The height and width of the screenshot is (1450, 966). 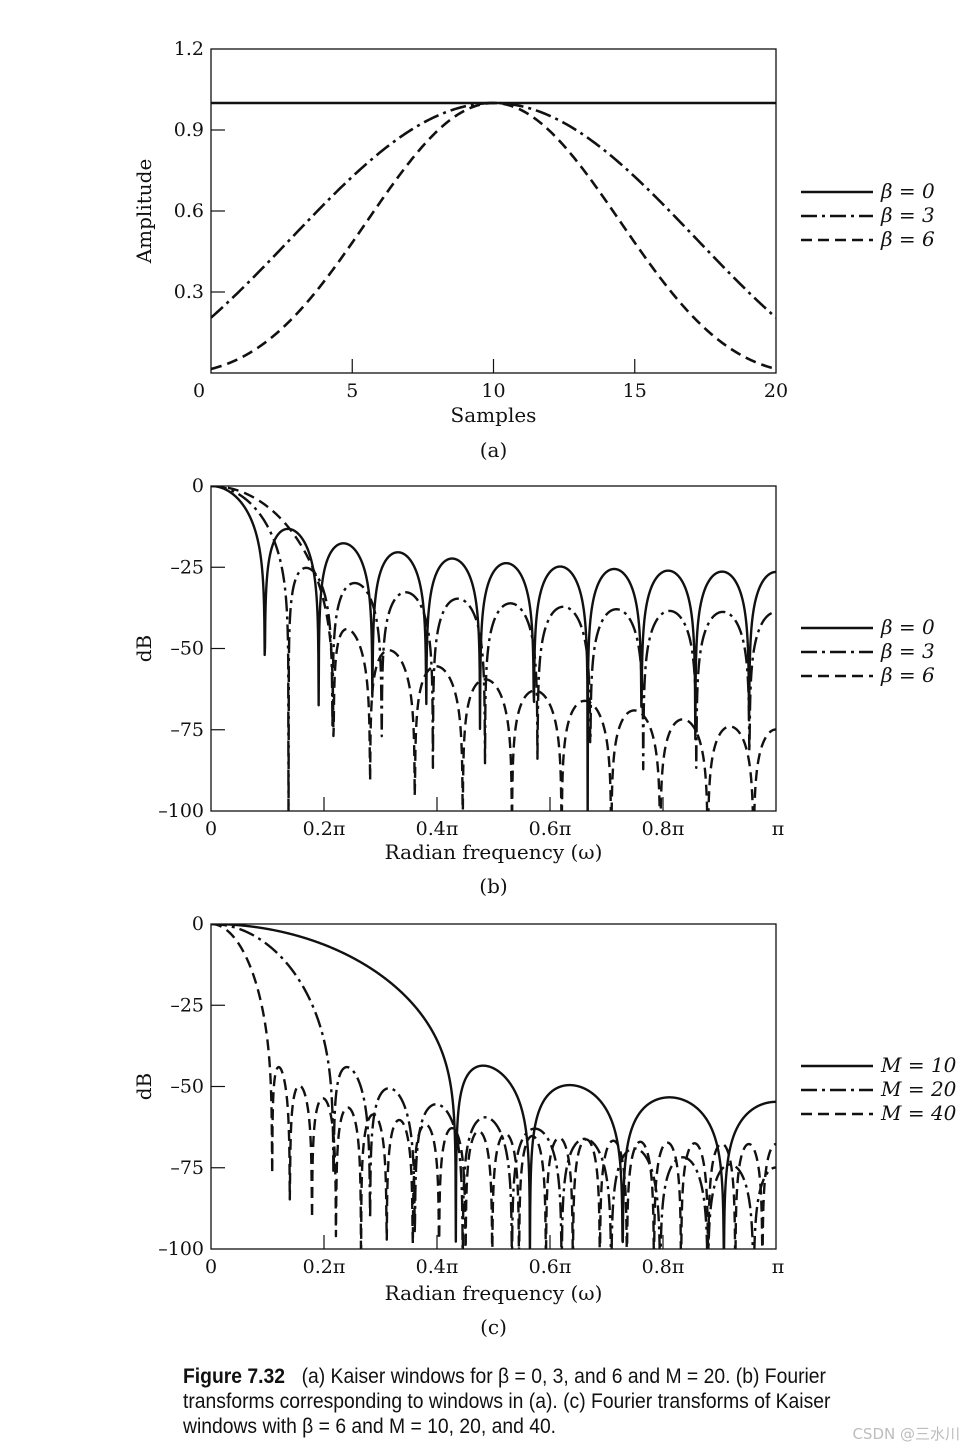 What do you see at coordinates (879, 1089) in the screenshot?
I see `legend: M = 10M = 20M = 40` at bounding box center [879, 1089].